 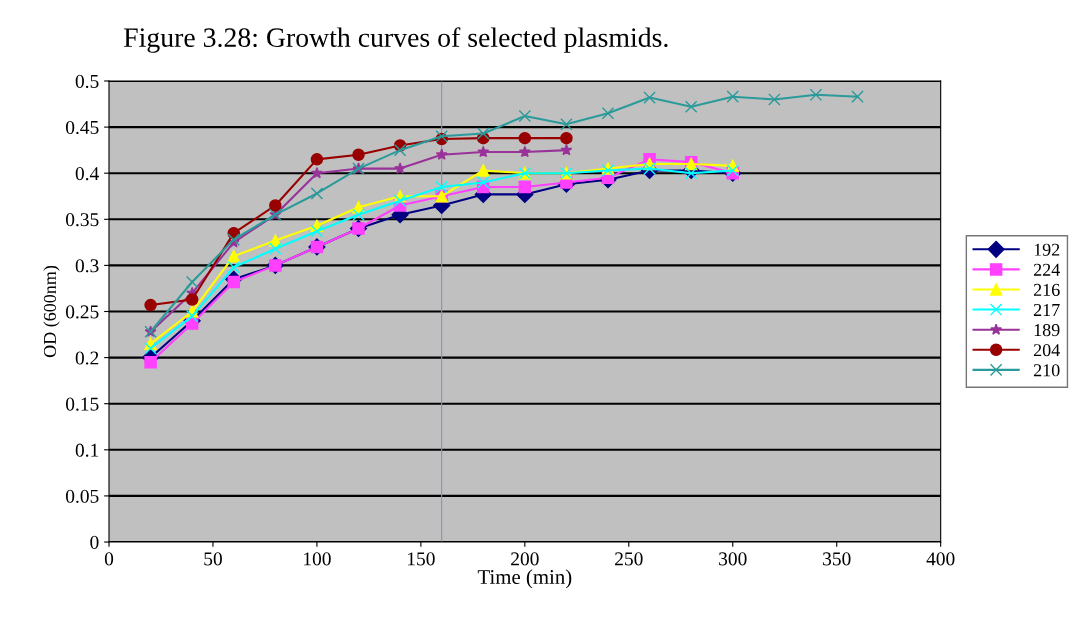 What do you see at coordinates (1047, 330) in the screenshot?
I see `legend-label: 189` at bounding box center [1047, 330].